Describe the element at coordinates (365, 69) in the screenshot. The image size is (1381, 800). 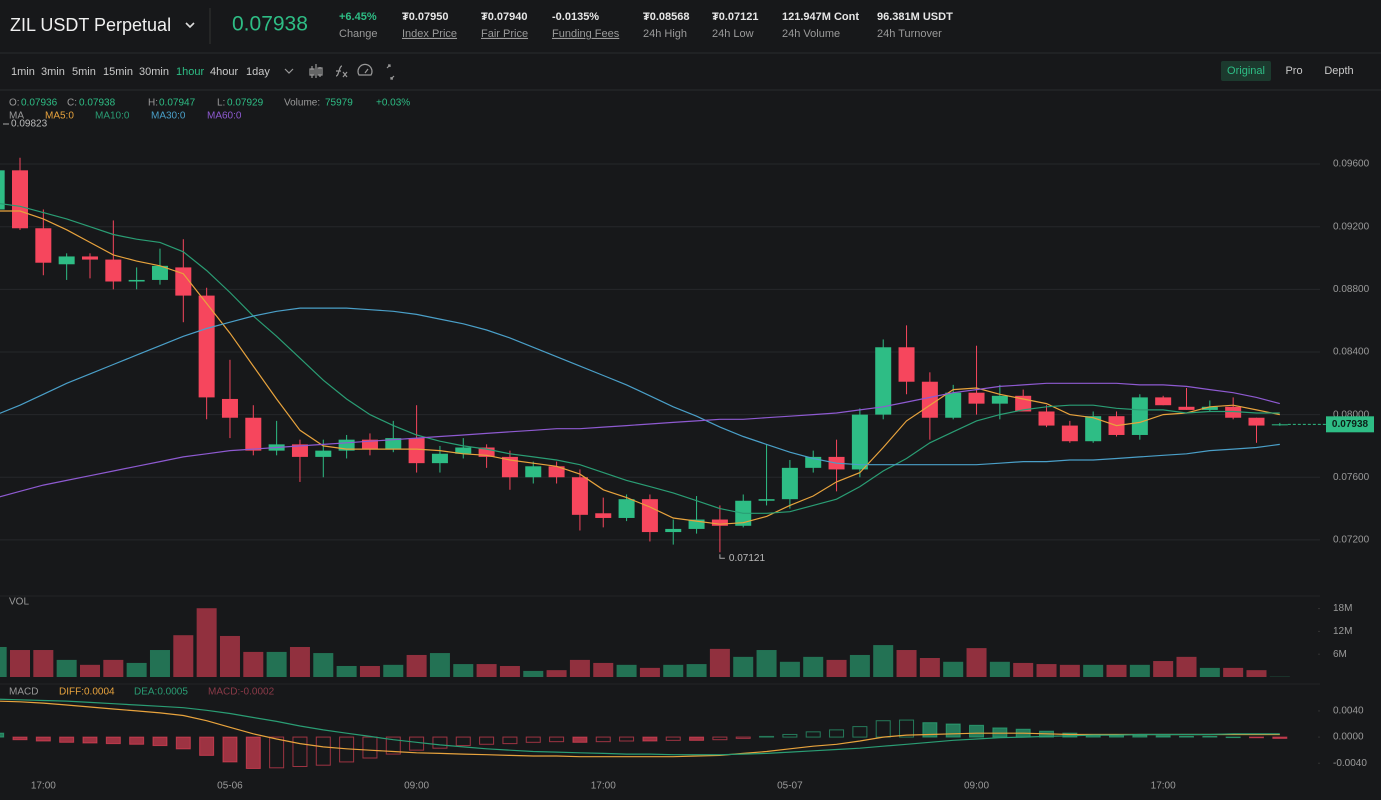
I see `settings-icon` at that location.